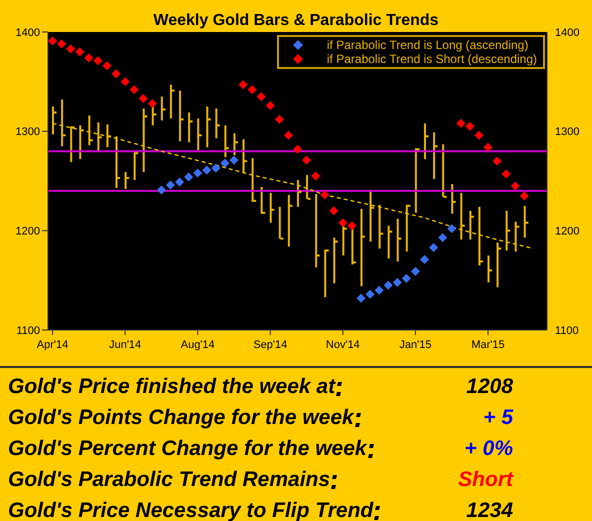 The image size is (592, 521). I want to click on category-label: Gold's Price Necessary to Flip Trend, so click(191, 509).